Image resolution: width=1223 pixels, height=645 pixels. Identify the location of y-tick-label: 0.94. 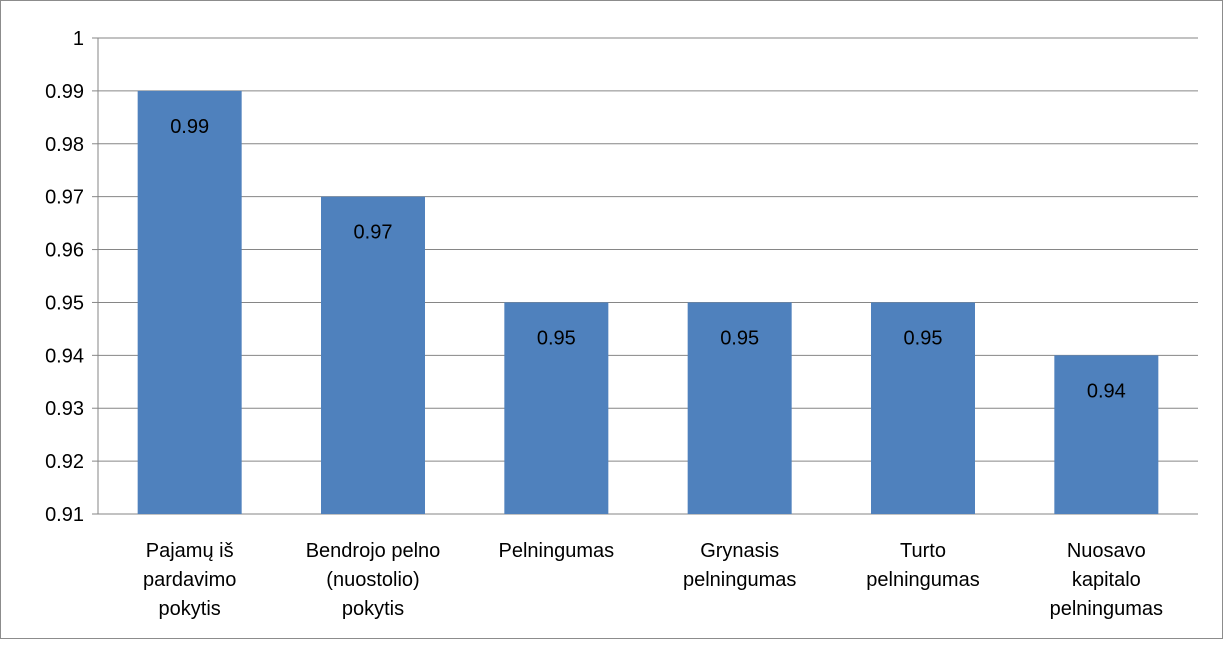
(64, 356).